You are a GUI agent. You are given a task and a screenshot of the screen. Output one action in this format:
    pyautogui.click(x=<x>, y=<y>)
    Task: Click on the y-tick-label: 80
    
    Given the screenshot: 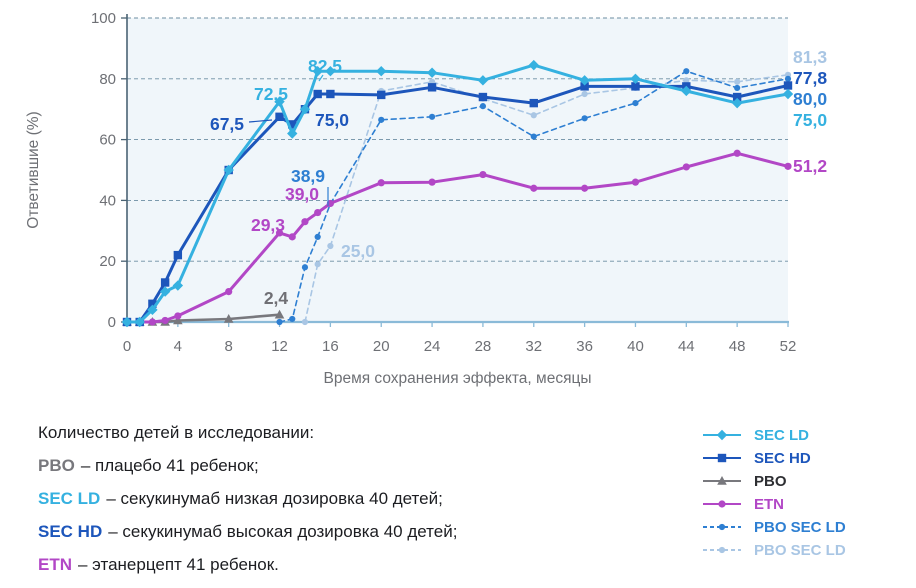 What is the action you would take?
    pyautogui.click(x=107, y=79)
    